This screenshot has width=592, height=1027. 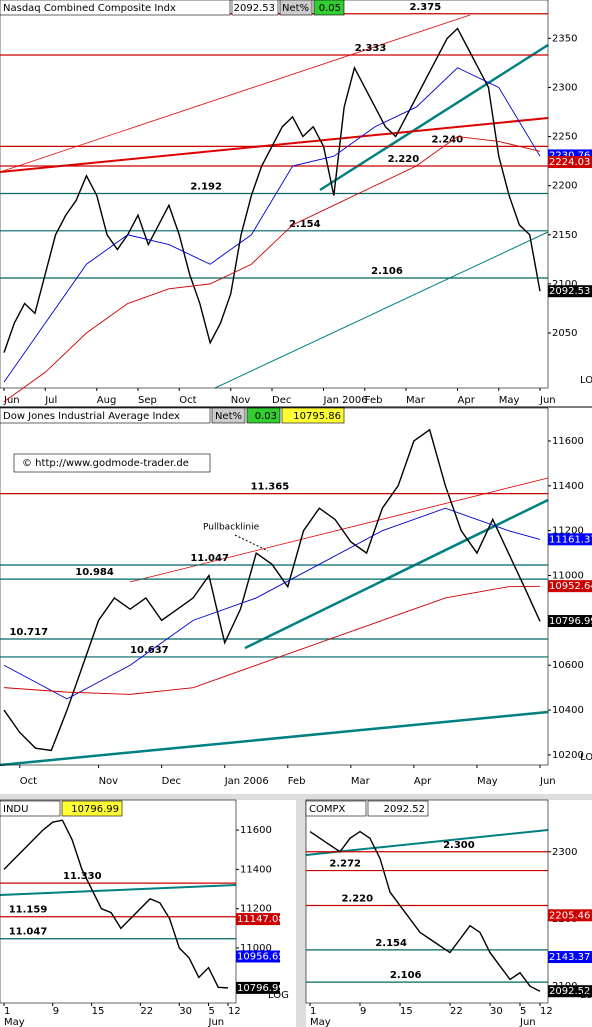 What do you see at coordinates (28, 932) in the screenshot?
I see `level-label: 11.047` at bounding box center [28, 932].